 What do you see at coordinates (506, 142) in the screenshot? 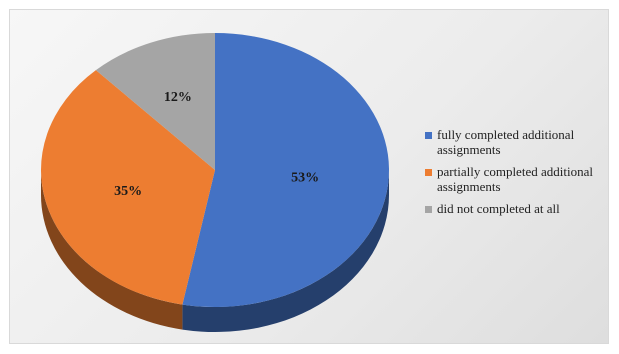
I see `legend-label-fully-completed: fully completed additional assignments` at bounding box center [506, 142].